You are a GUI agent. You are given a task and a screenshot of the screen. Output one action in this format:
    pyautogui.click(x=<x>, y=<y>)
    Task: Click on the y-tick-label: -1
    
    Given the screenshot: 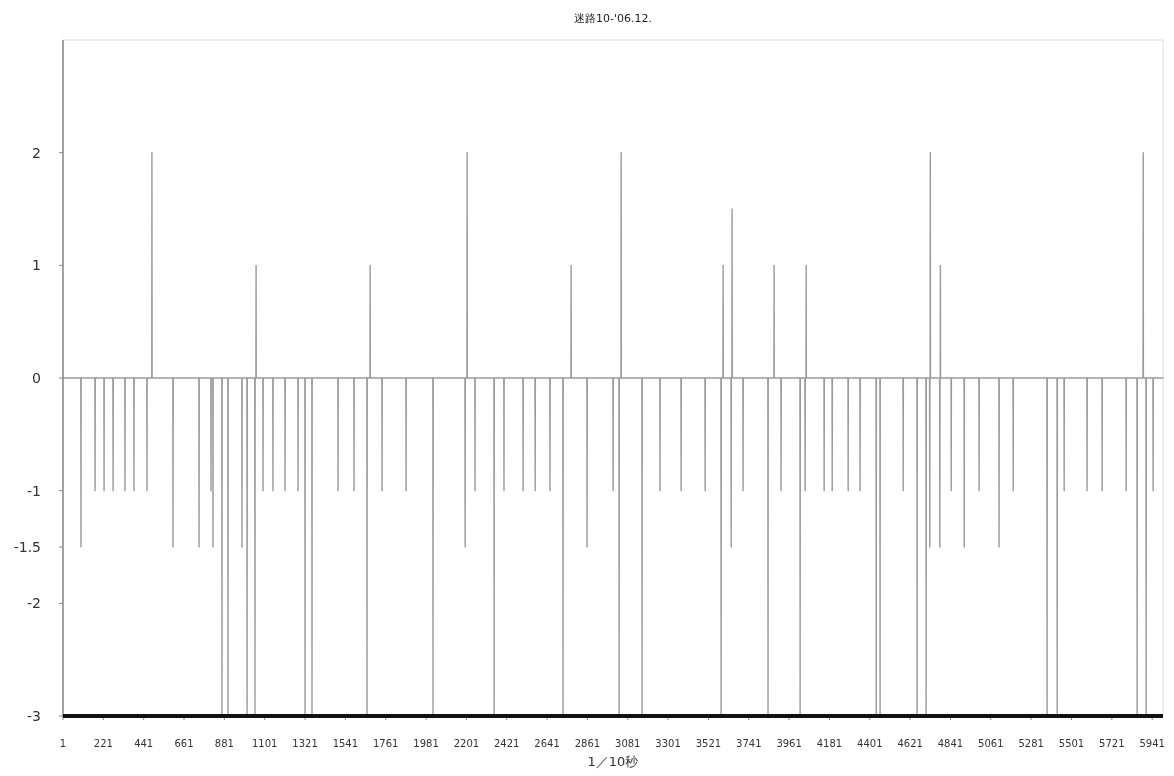 What is the action you would take?
    pyautogui.click(x=34, y=490)
    